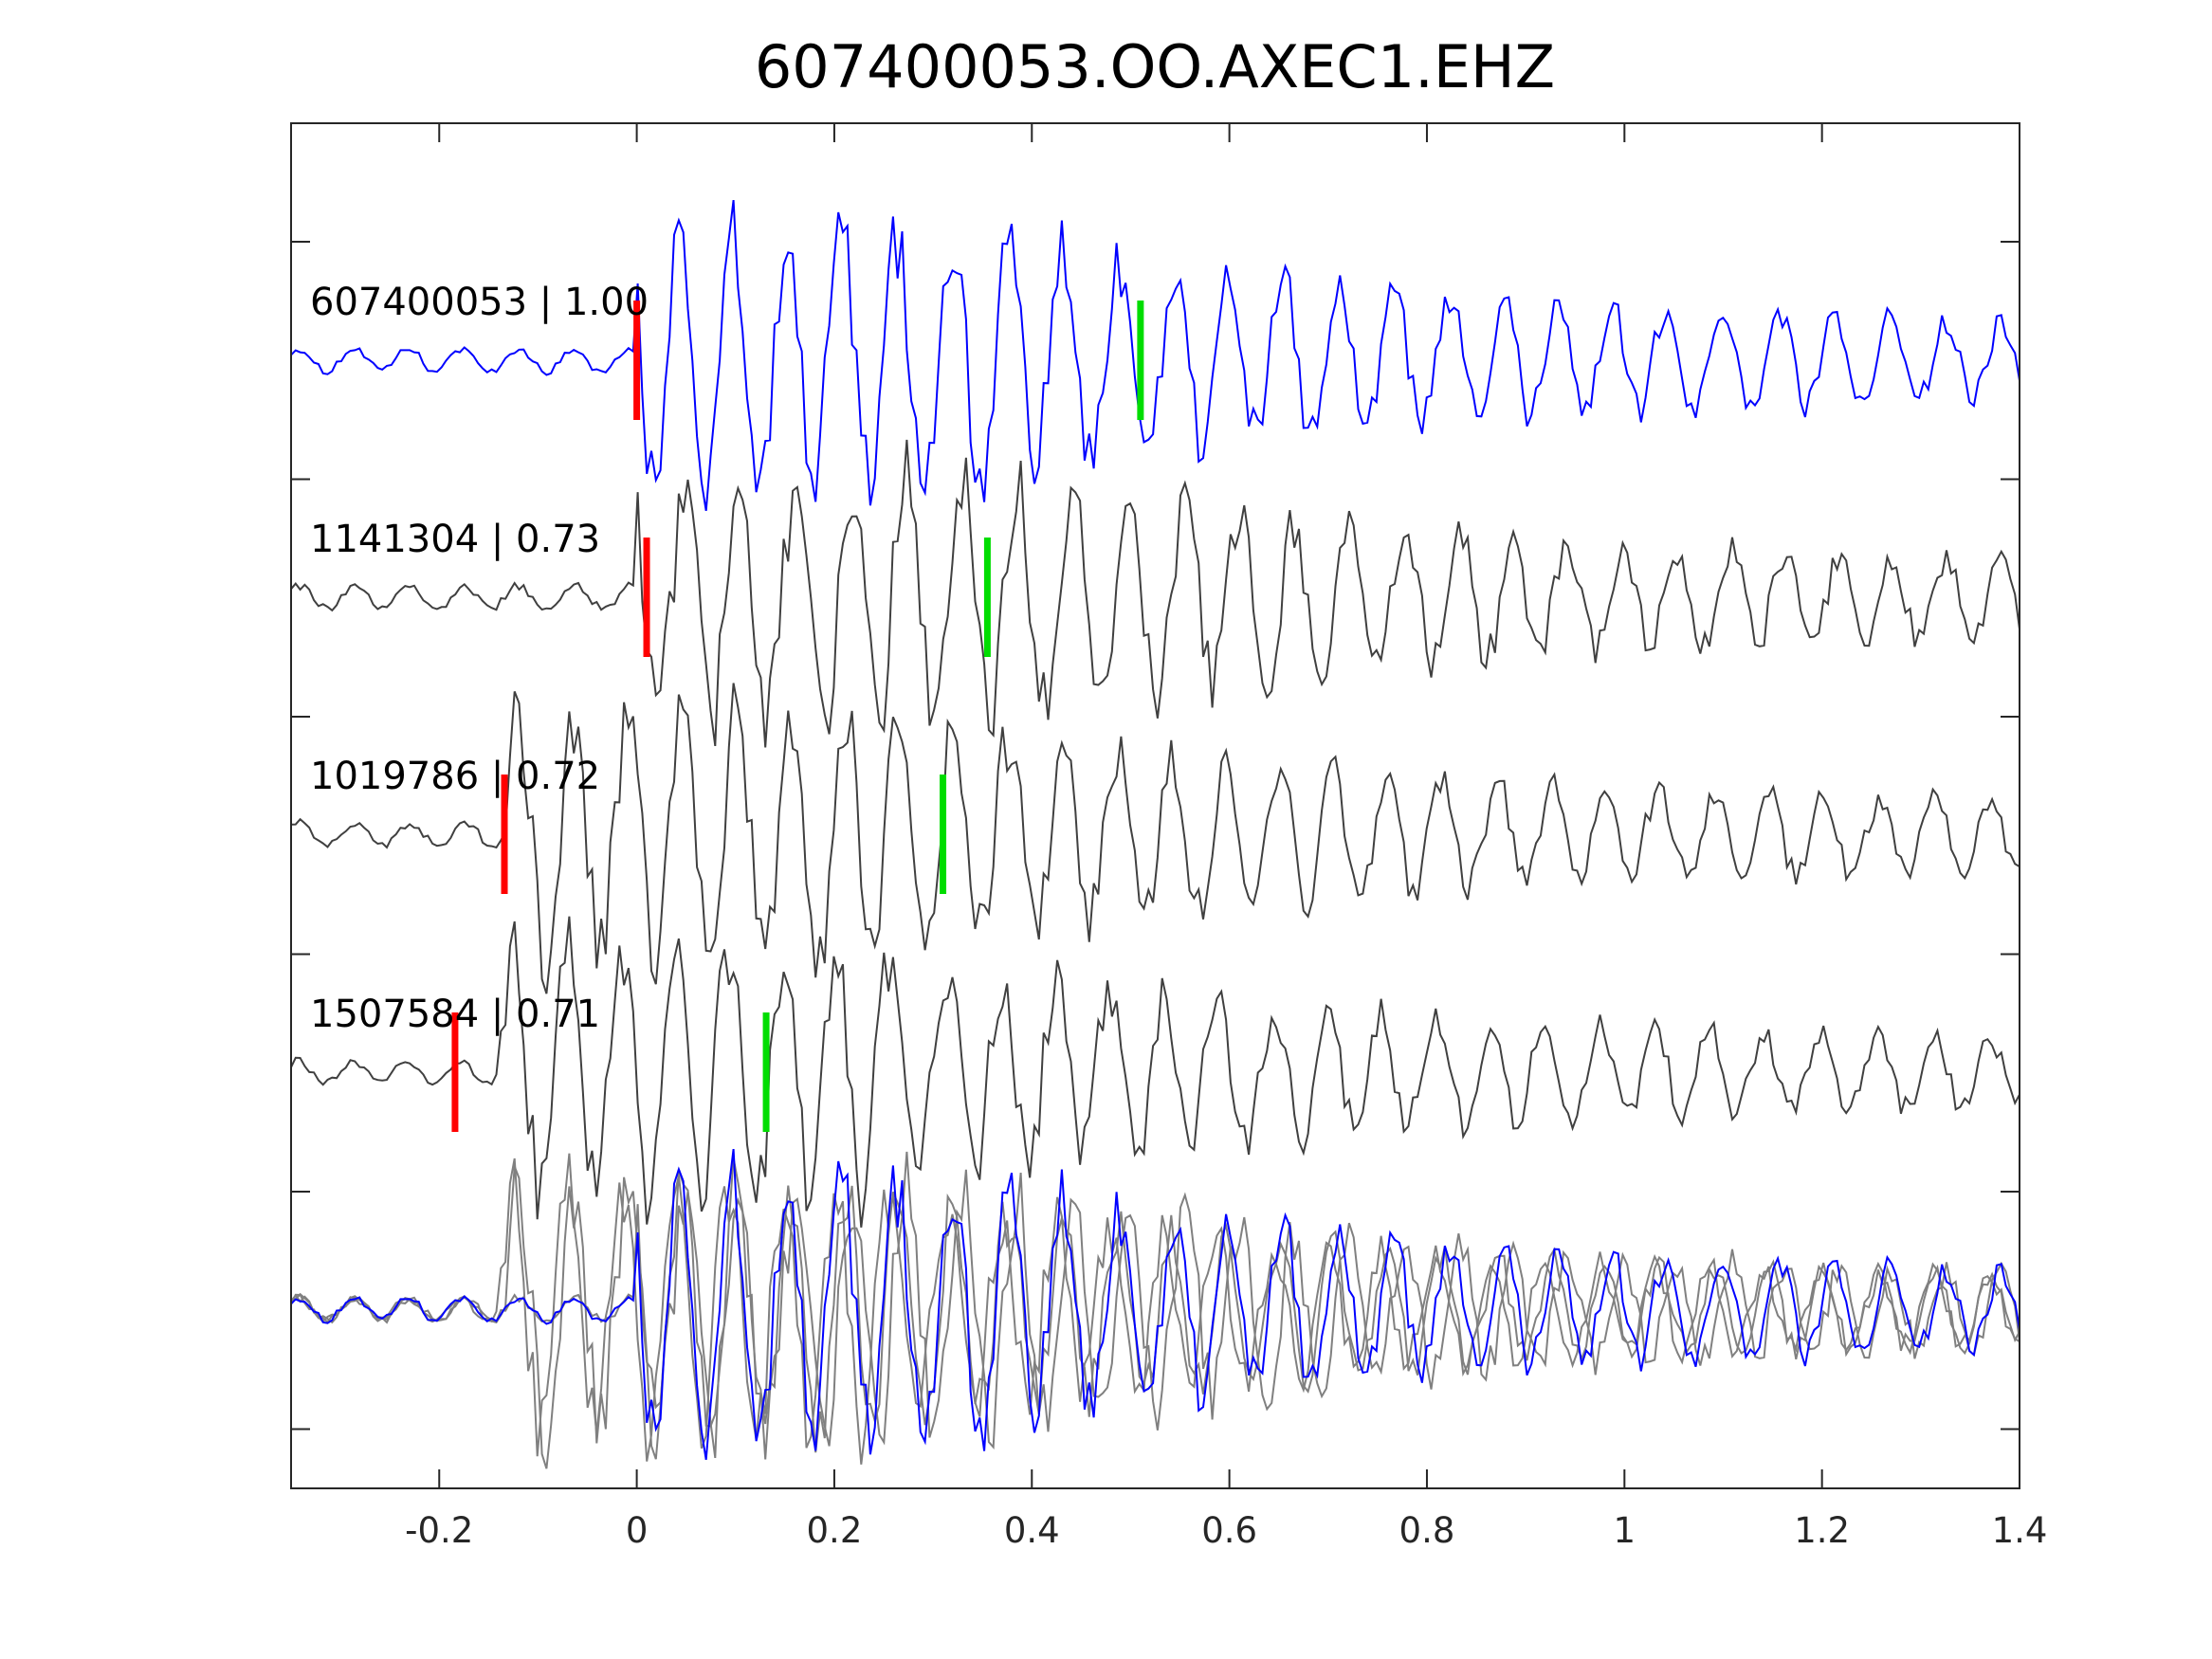  What do you see at coordinates (1229, 1530) in the screenshot?
I see `x-tick-label: 0.6` at bounding box center [1229, 1530].